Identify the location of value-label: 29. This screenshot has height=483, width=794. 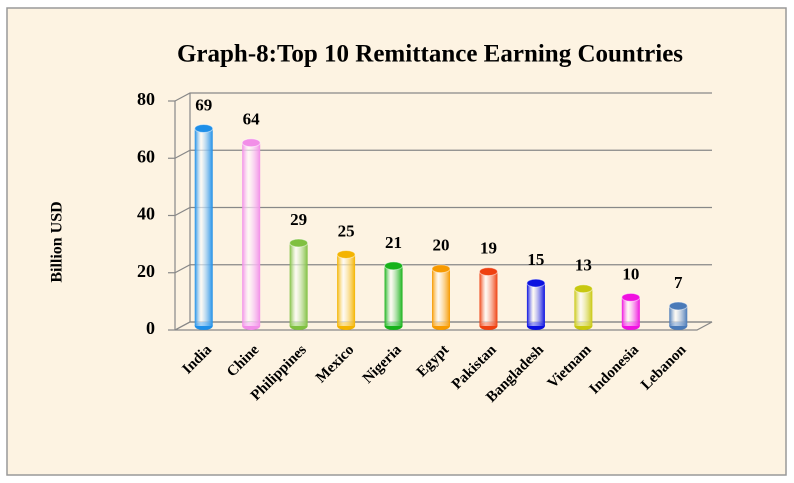
(298, 219).